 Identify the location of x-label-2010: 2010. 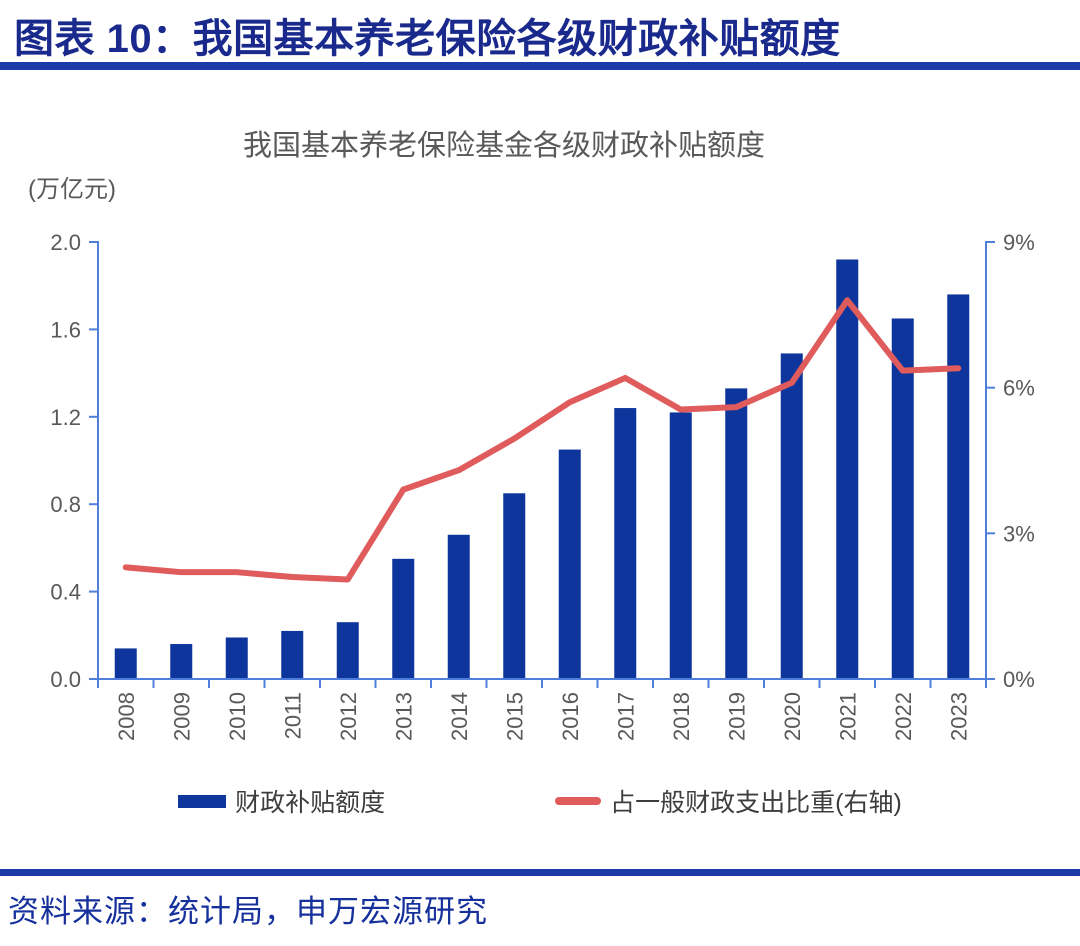
(237, 716).